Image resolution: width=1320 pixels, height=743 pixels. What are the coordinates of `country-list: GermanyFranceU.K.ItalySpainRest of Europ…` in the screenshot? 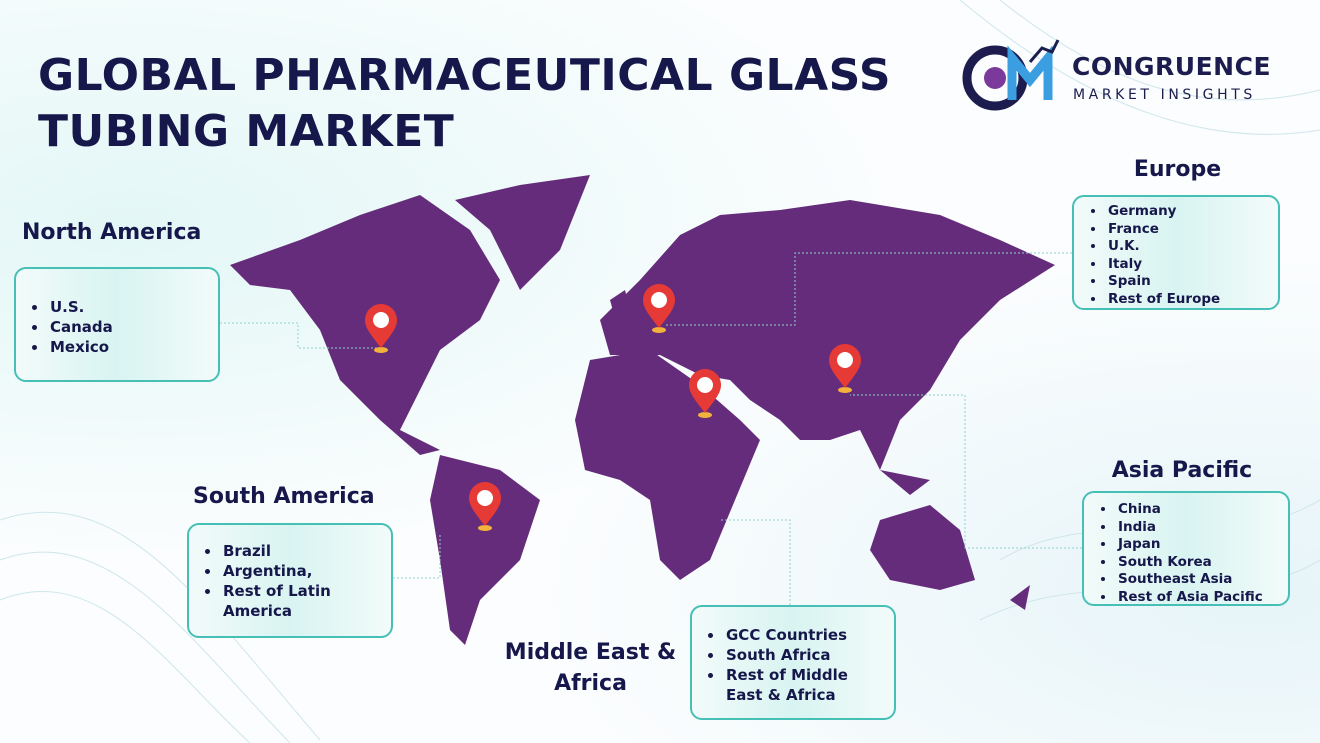 It's located at (1169, 255).